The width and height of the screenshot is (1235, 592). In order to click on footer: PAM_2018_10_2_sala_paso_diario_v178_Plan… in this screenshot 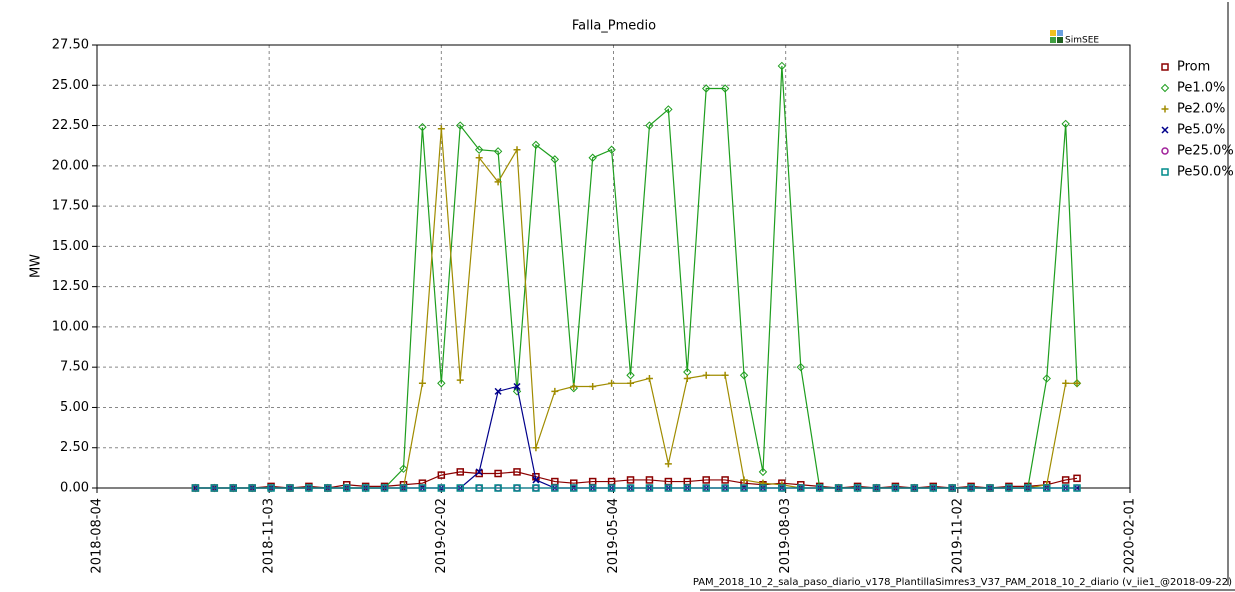, I will do `click(962, 582)`.